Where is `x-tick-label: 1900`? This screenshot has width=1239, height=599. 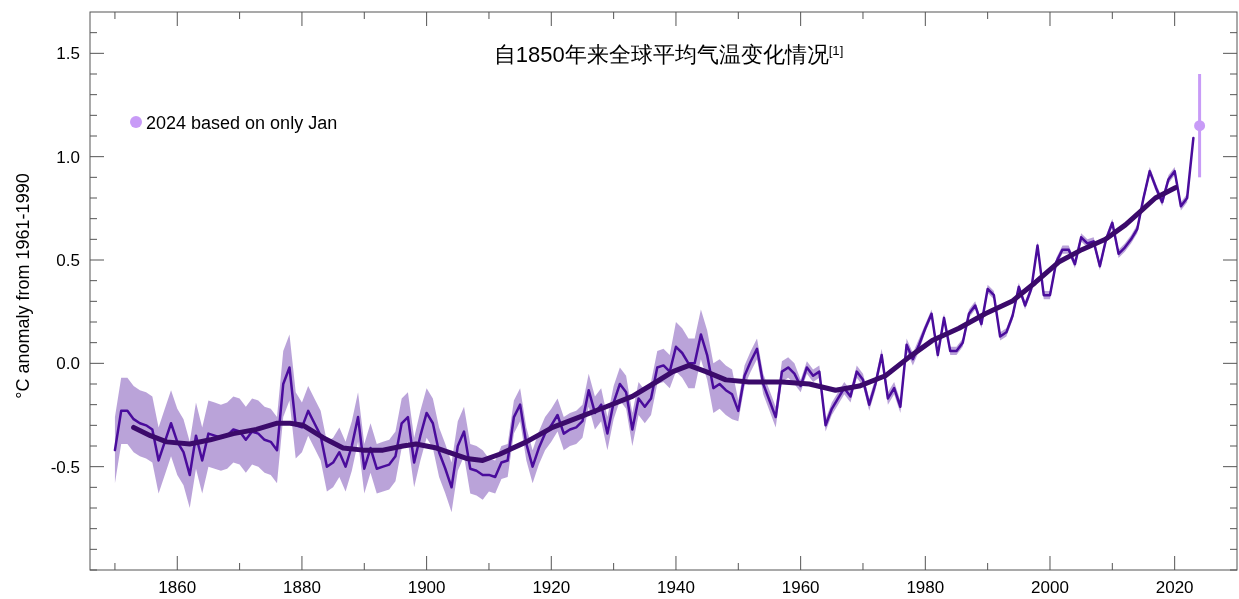 x-tick-label: 1900 is located at coordinates (426, 587).